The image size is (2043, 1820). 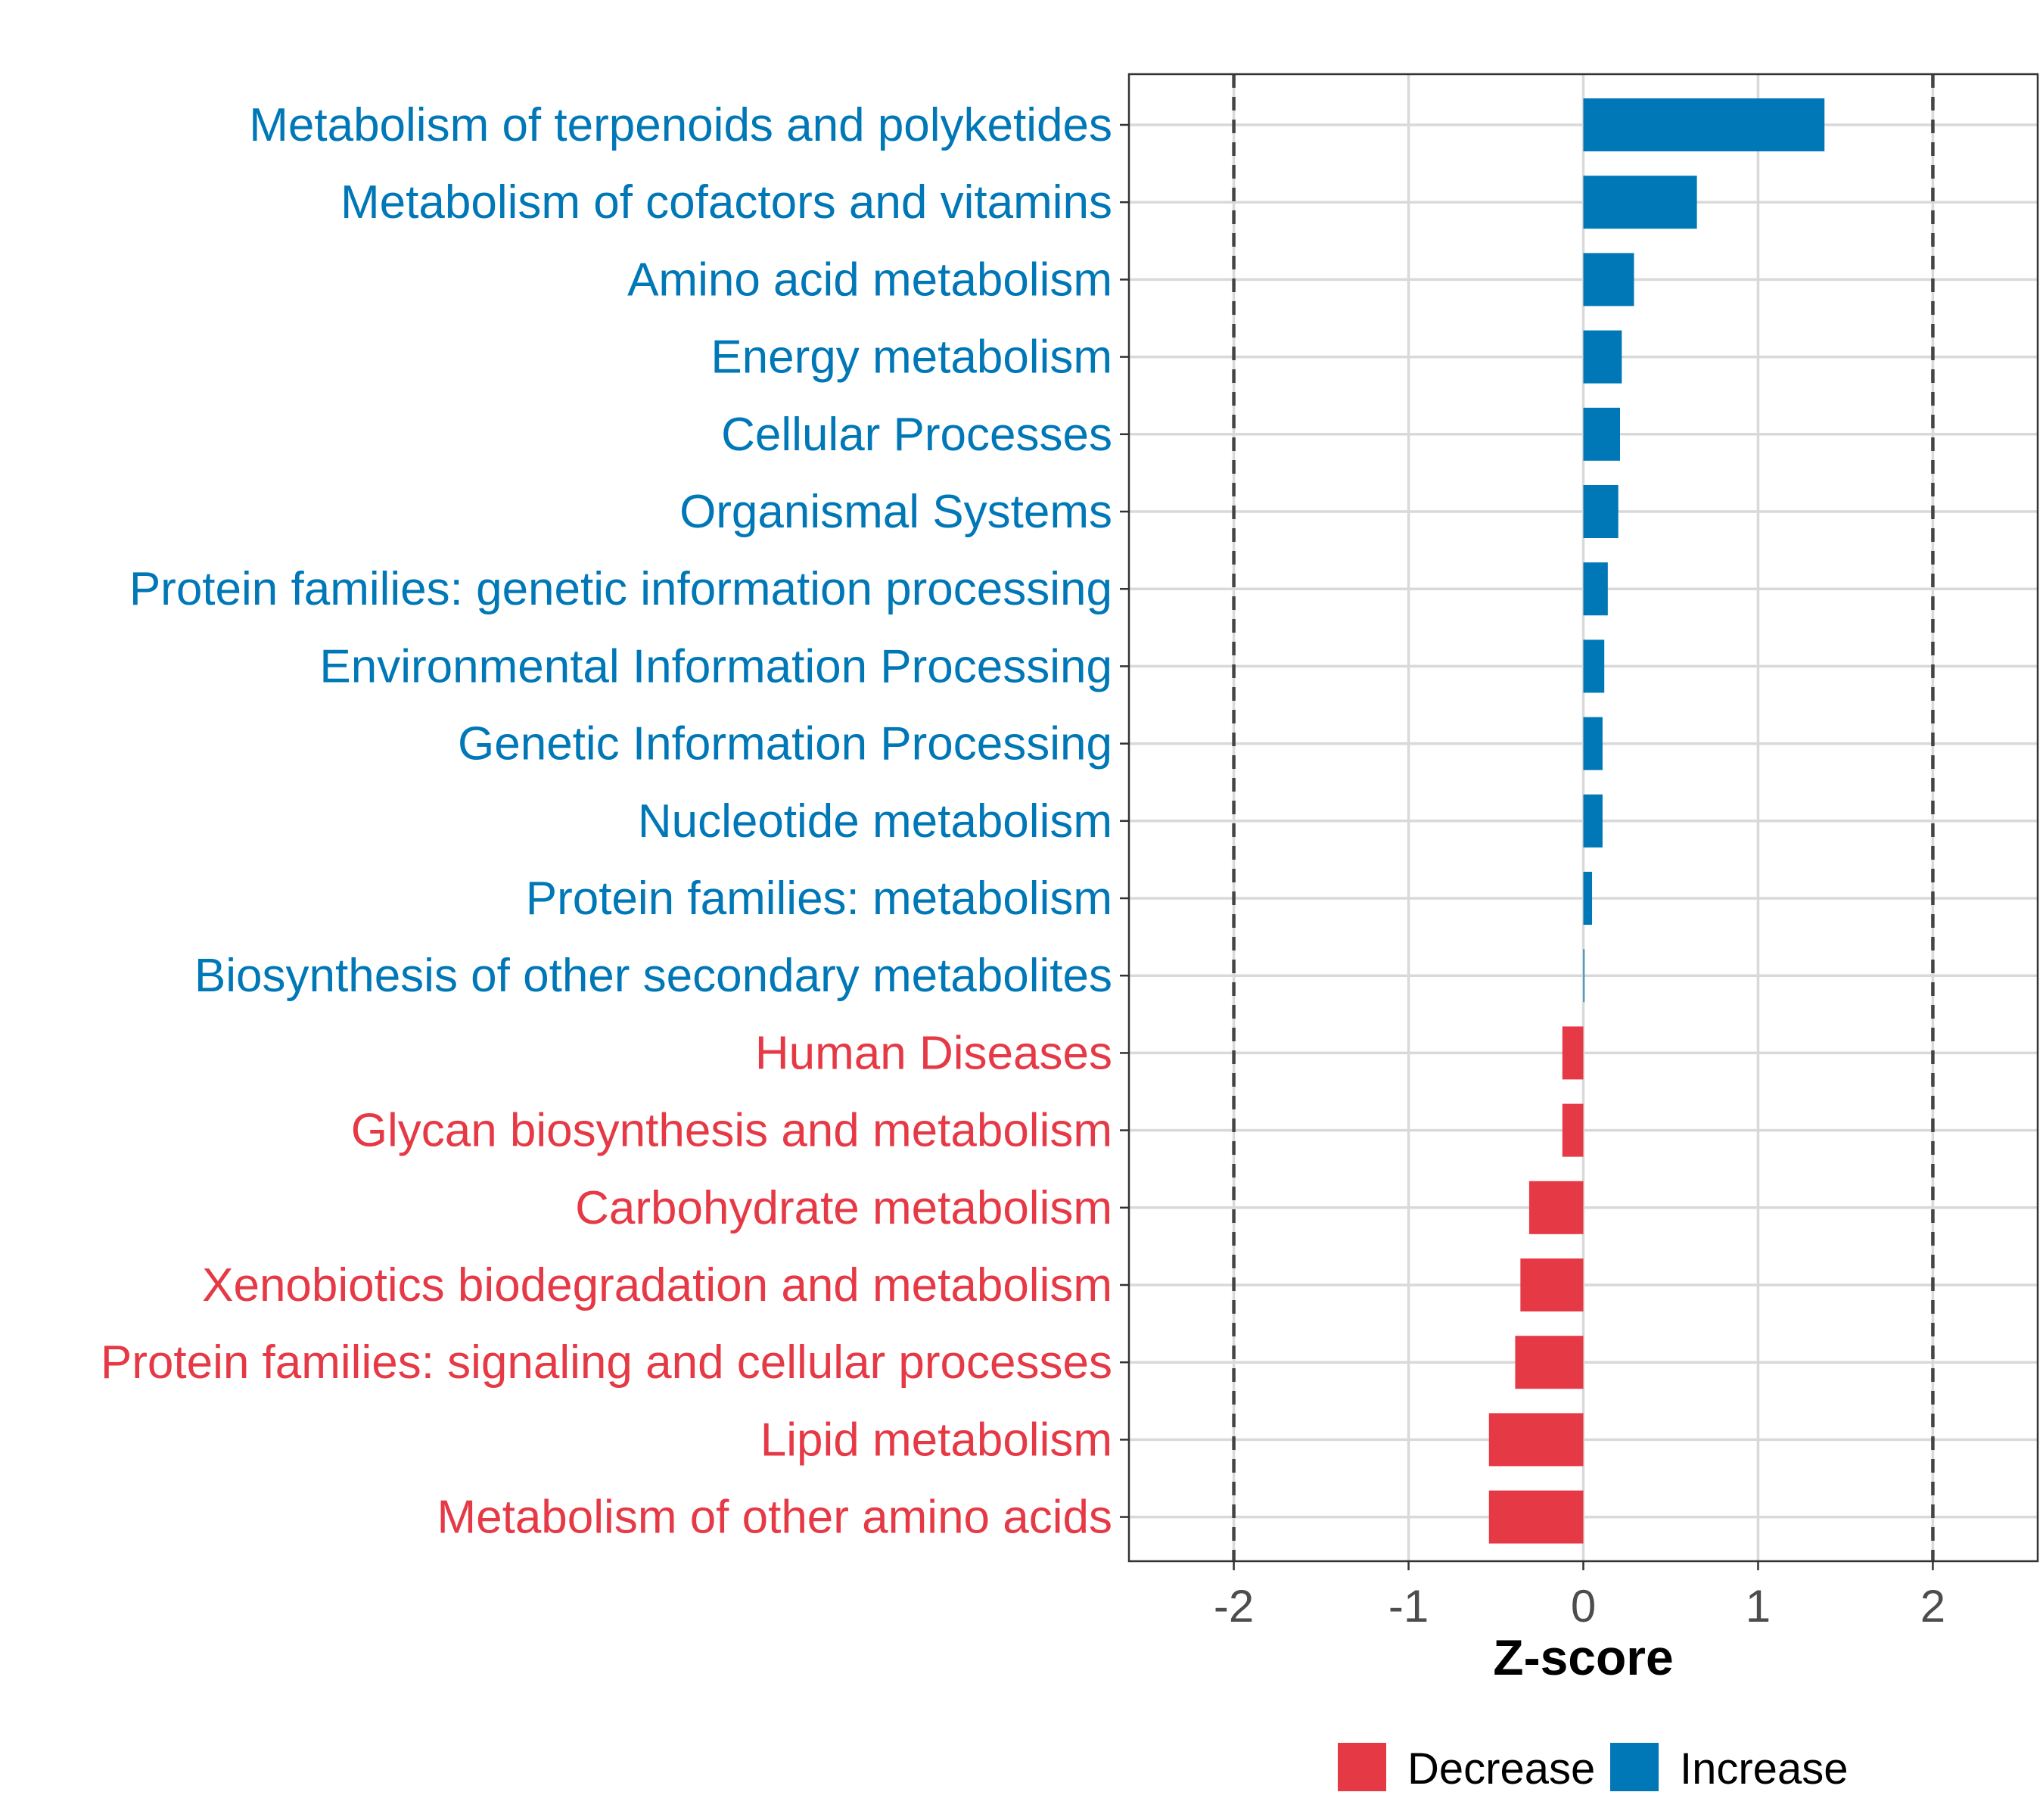 I want to click on x-axis-title: Z-score, so click(x=1583, y=1657).